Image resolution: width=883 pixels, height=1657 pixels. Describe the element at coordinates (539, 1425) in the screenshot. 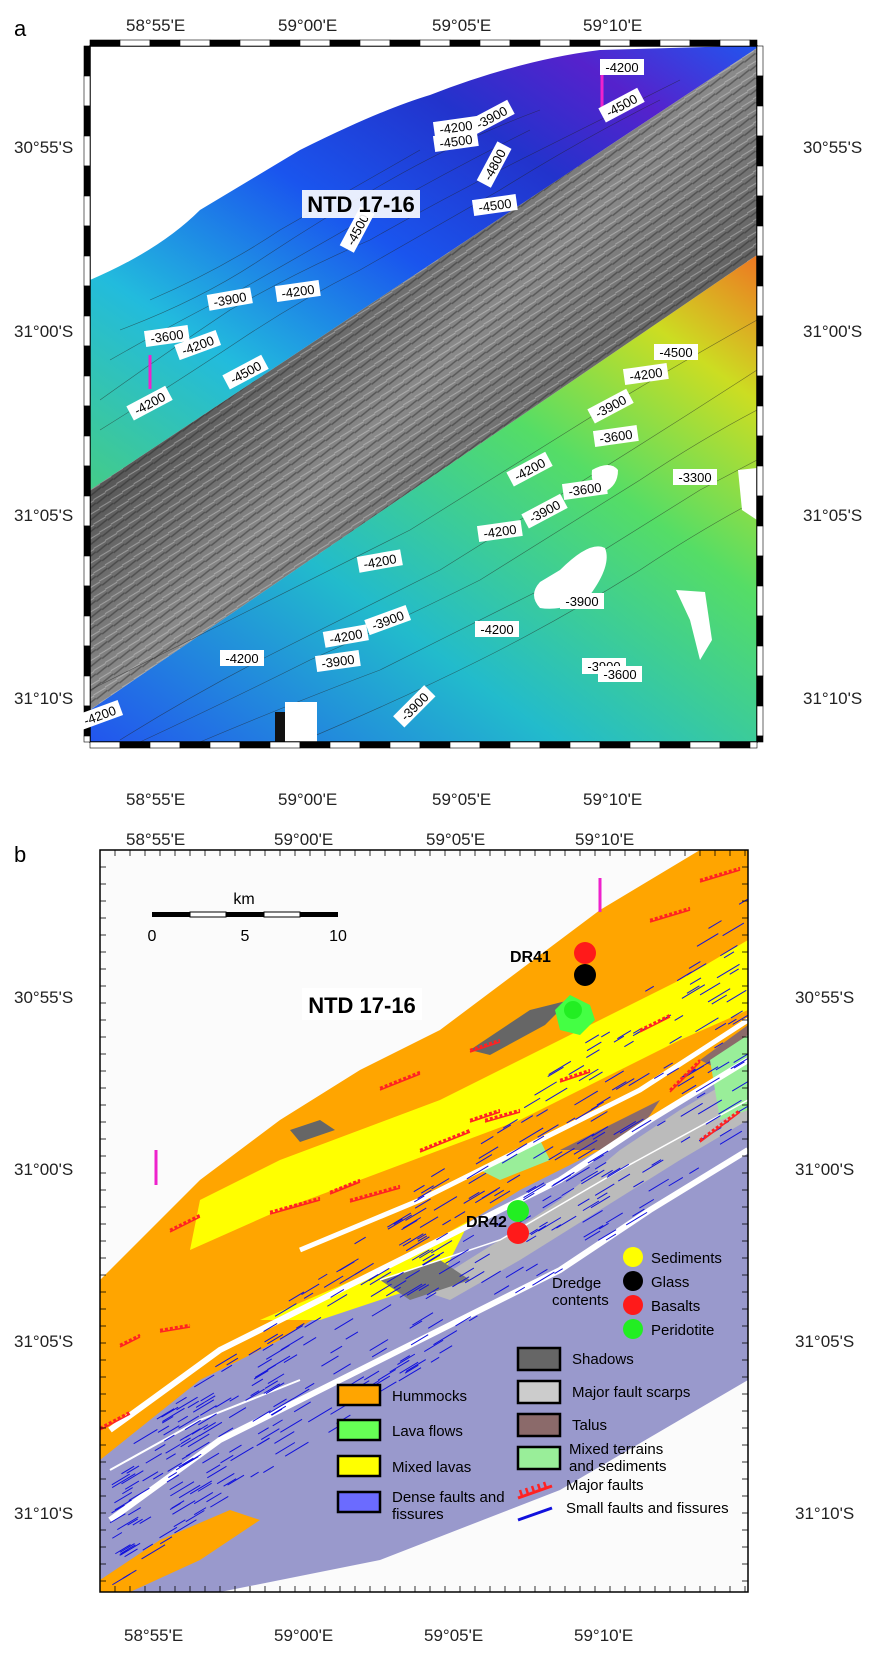

I see `legend-talus-swatch` at that location.